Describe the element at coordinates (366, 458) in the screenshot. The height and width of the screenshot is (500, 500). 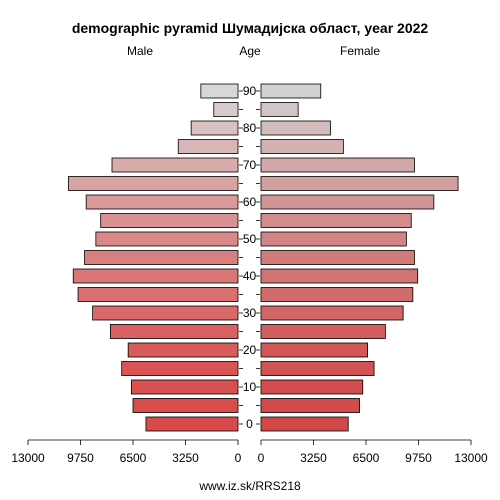
I see `x-tick-label-female: 6500` at that location.